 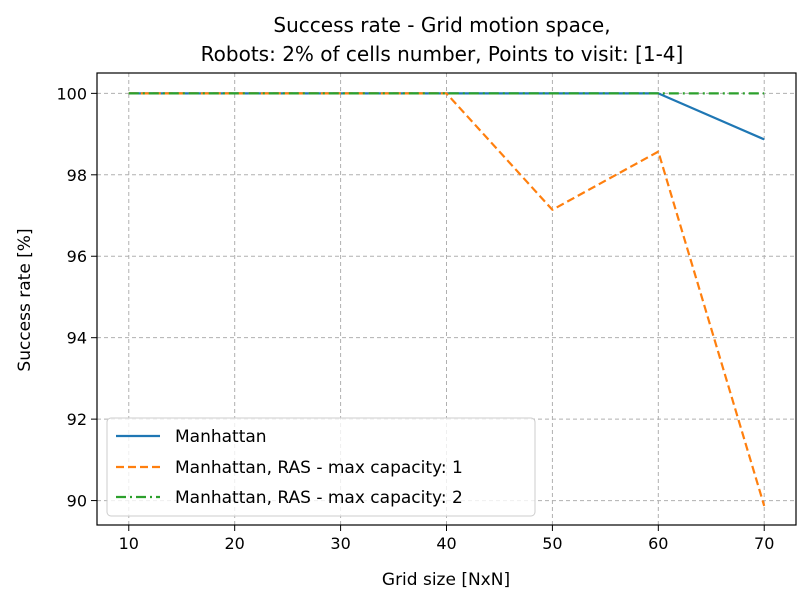 What do you see at coordinates (77, 501) in the screenshot?
I see `y-tick-label: 90` at bounding box center [77, 501].